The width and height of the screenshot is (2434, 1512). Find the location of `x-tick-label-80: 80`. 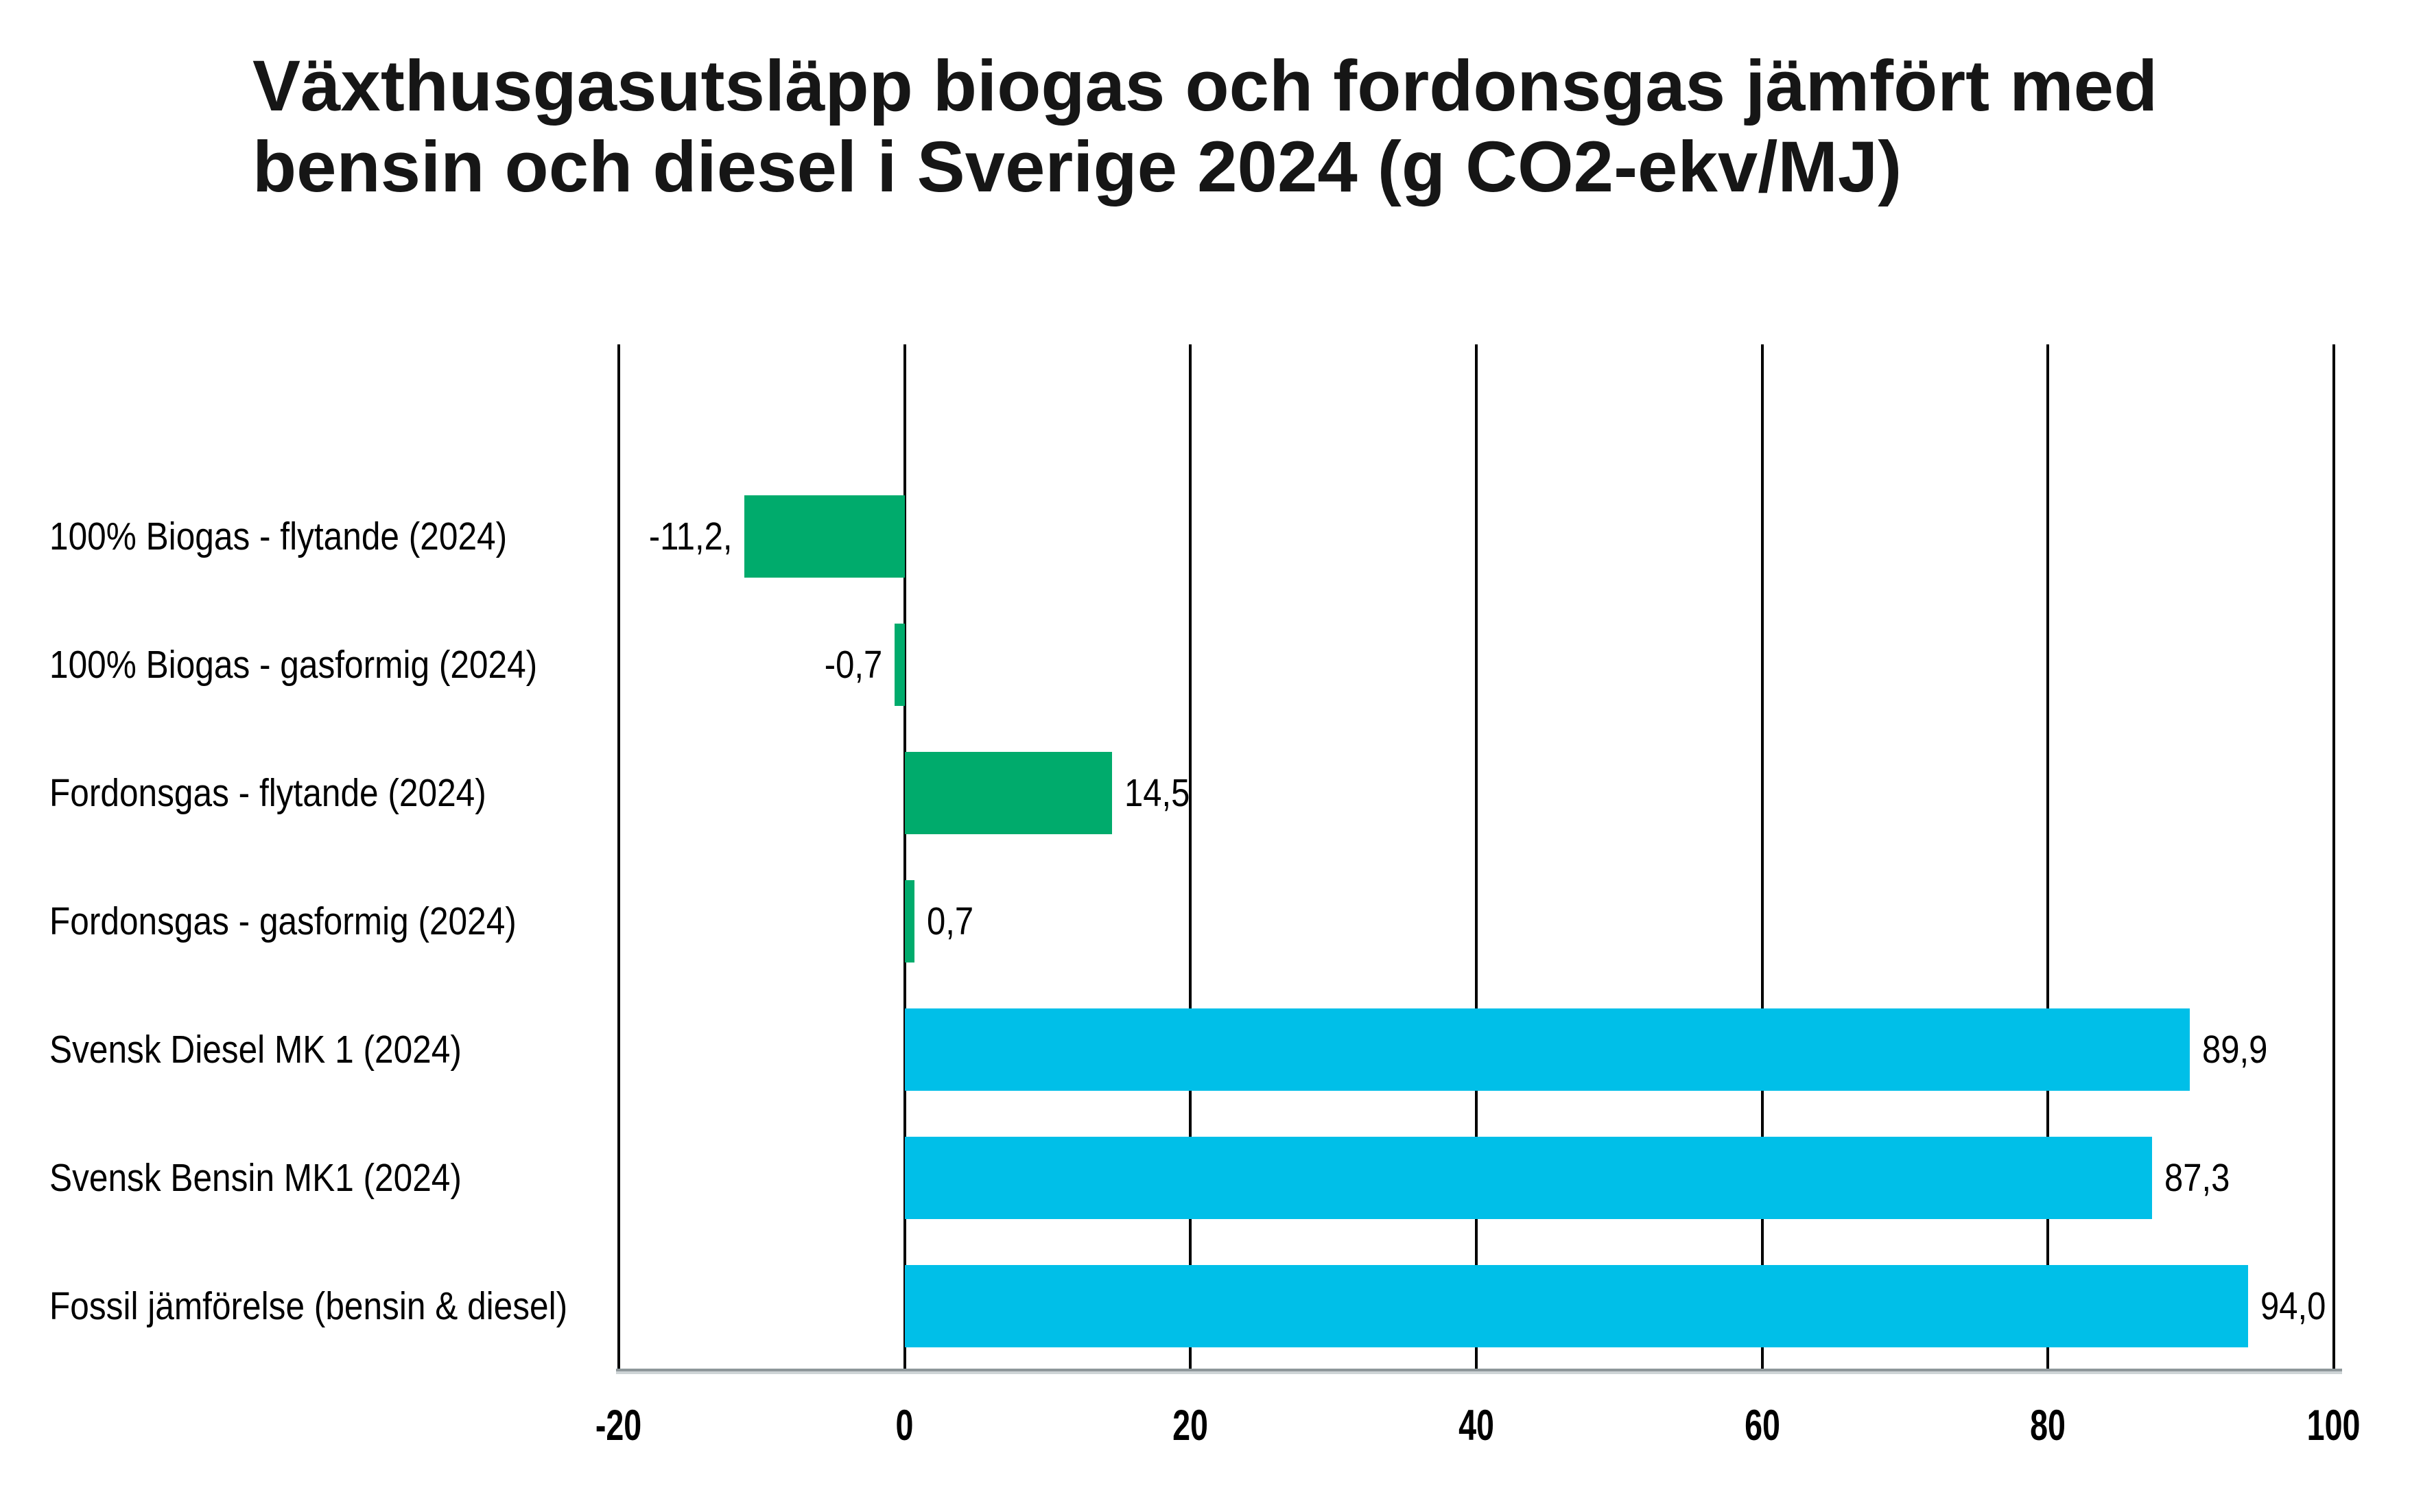

x-tick-label-80: 80 is located at coordinates (2047, 1425).